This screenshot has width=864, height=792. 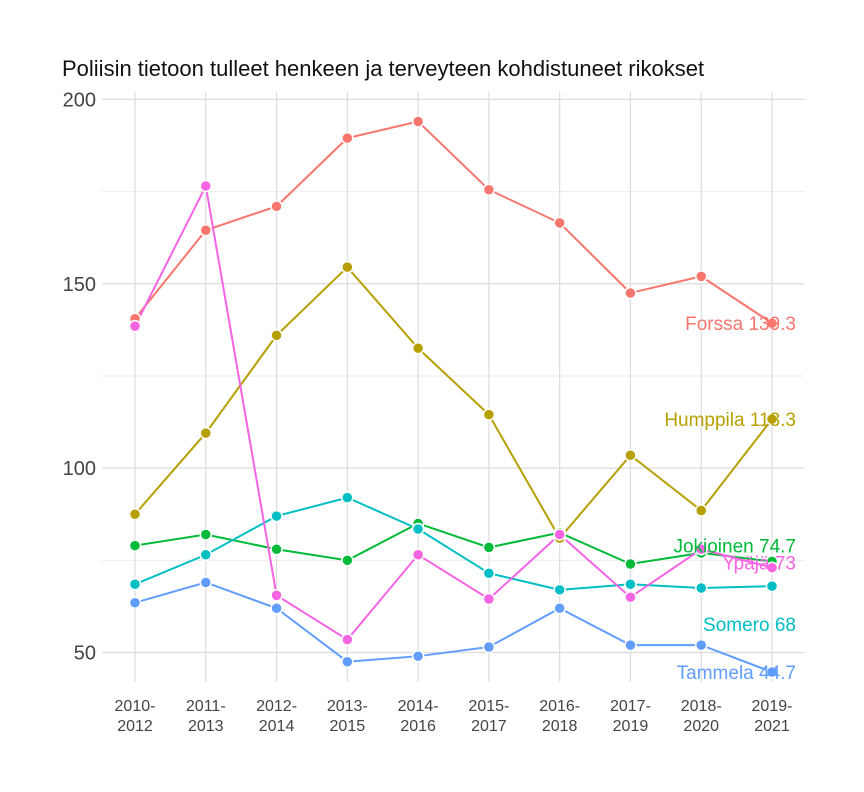 I want to click on x-tick-label: 2012-2014, so click(x=276, y=716).